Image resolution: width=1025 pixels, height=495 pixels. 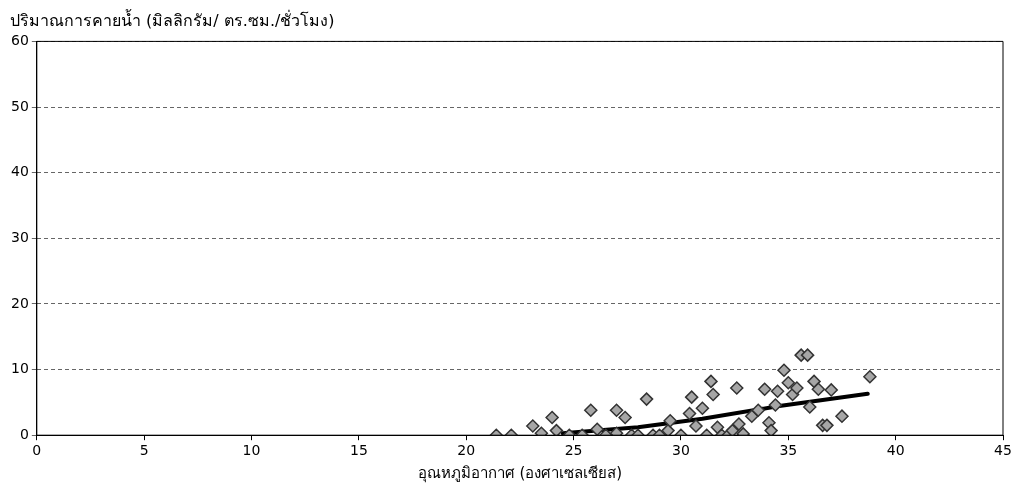 I want to click on y-tick-label: 0, so click(x=24, y=433).